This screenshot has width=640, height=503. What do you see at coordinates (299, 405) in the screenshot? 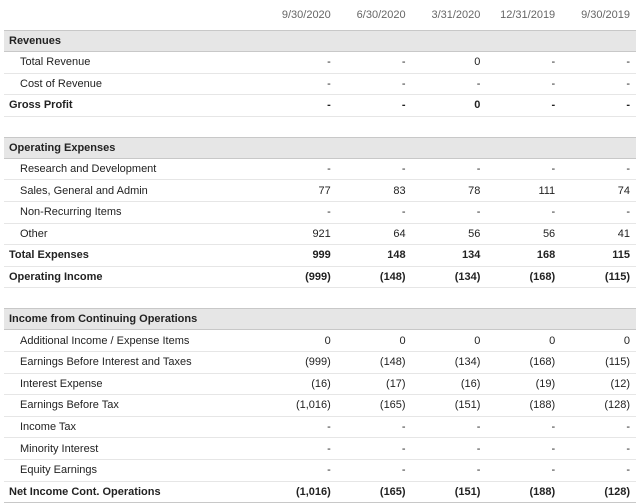
I see `value-cell: (1,016)` at bounding box center [299, 405].